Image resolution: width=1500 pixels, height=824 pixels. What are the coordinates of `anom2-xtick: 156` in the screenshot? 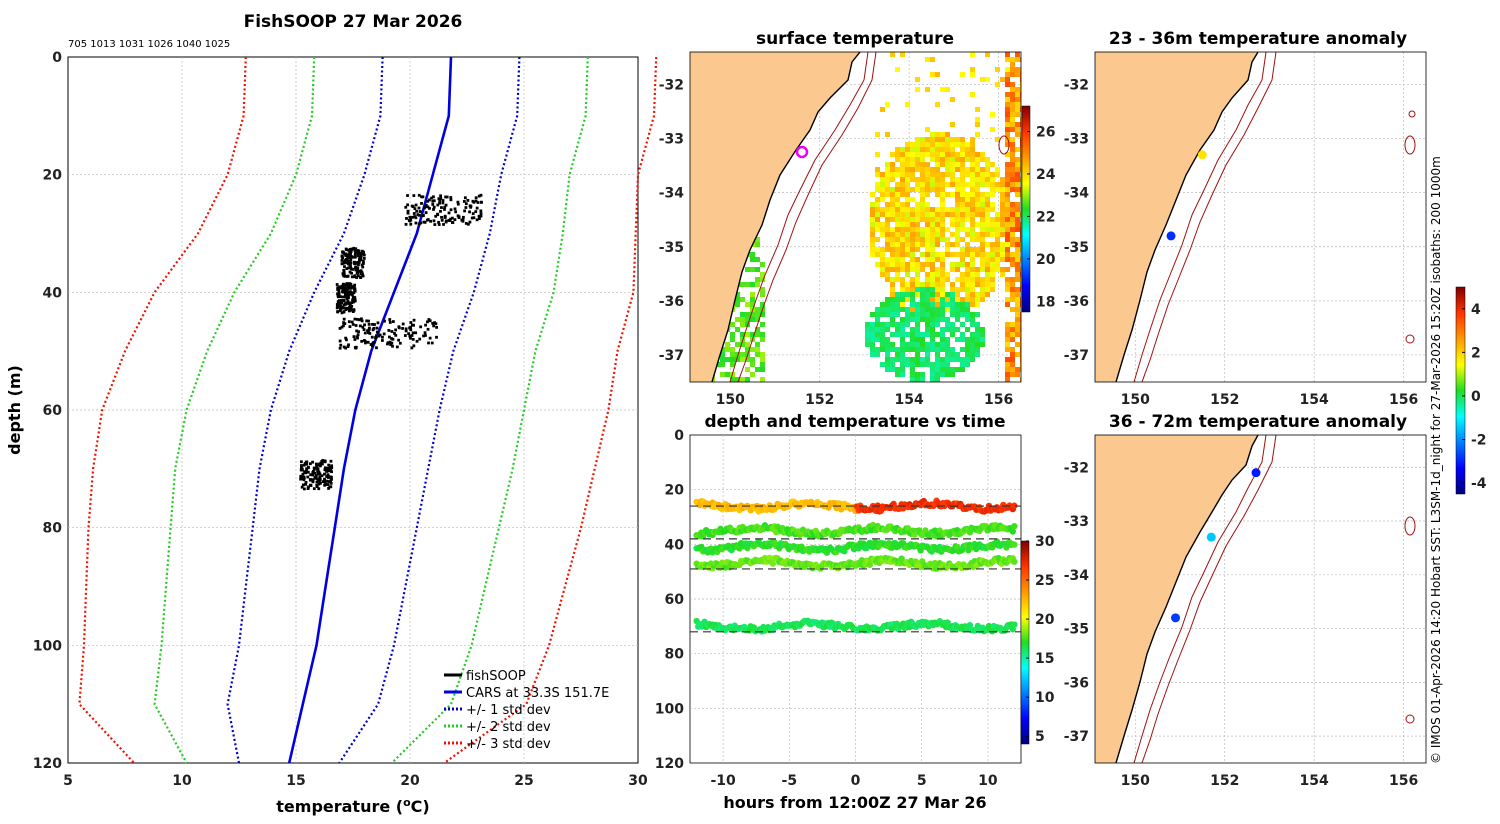 It's located at (1403, 781).